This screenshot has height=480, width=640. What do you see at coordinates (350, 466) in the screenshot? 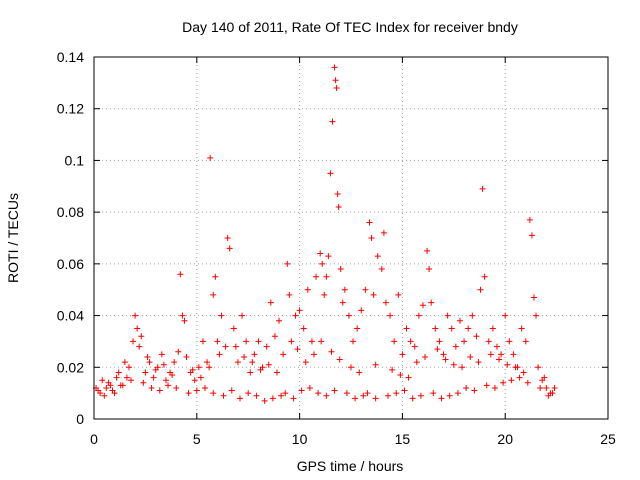
I see `x-axis-label: GPS time / hours` at bounding box center [350, 466].